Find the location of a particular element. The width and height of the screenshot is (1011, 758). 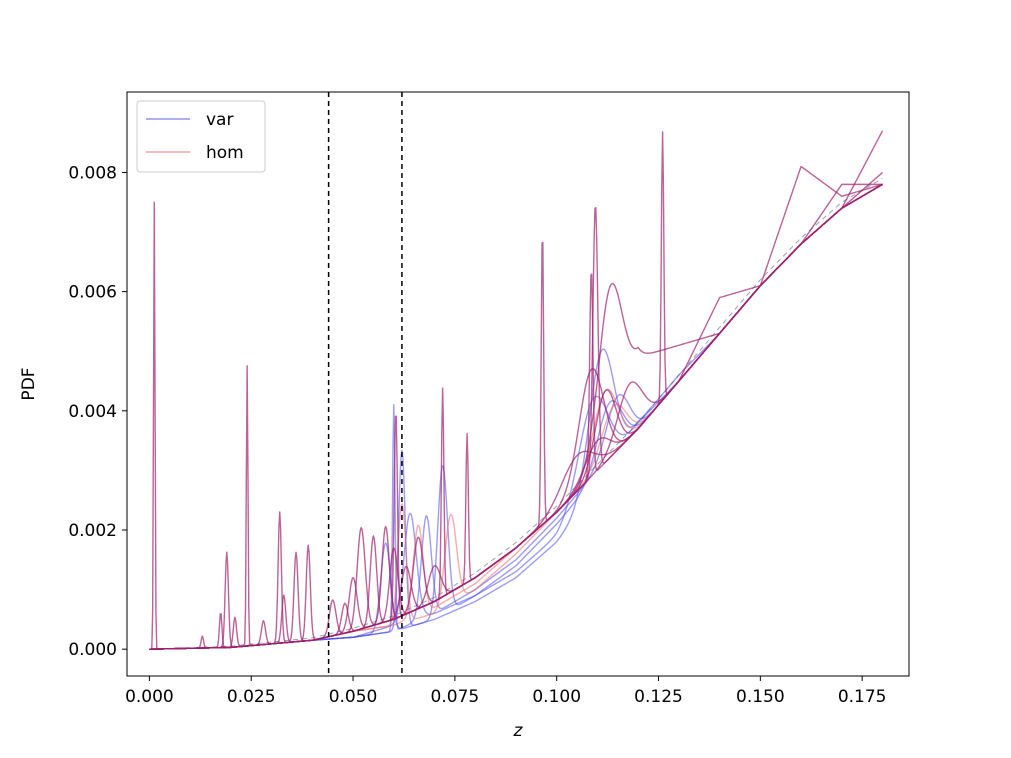

legend-label-hom: hom is located at coordinates (225, 153).